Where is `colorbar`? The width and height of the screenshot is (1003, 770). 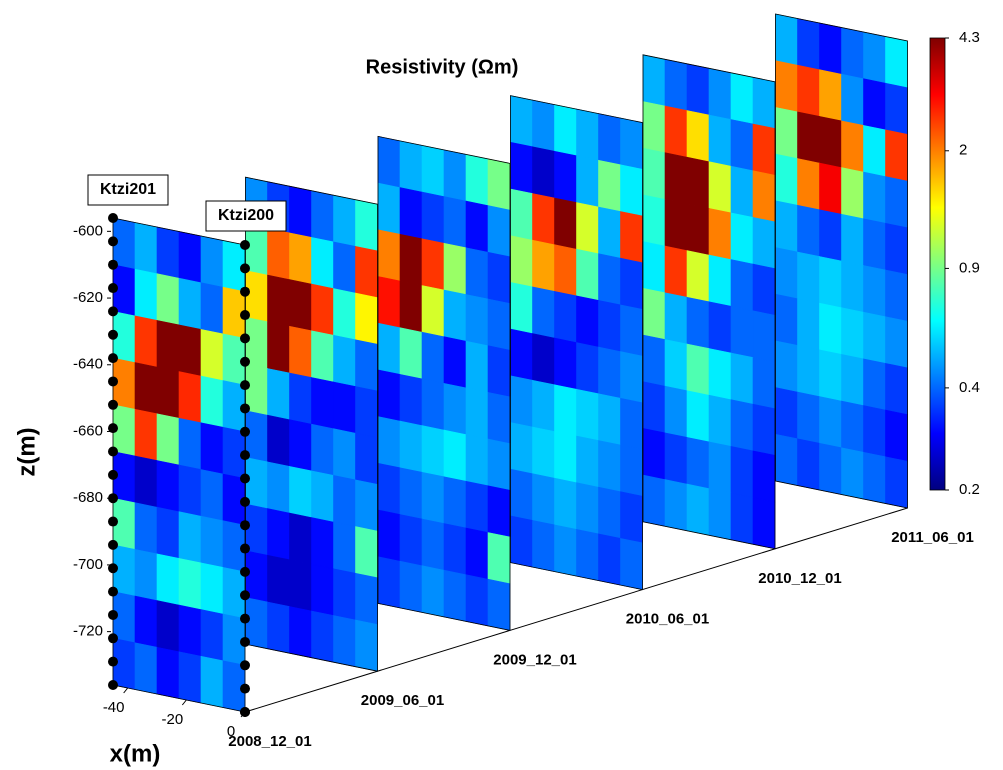
colorbar is located at coordinates (937, 264).